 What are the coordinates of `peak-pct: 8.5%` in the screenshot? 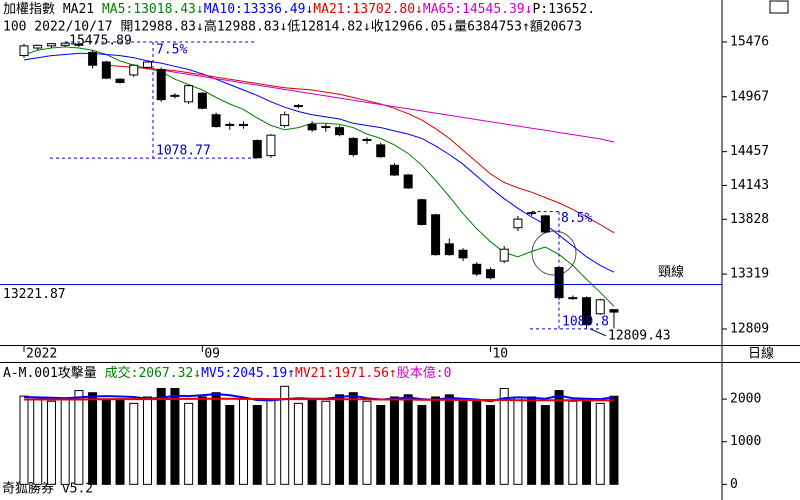 It's located at (576, 218).